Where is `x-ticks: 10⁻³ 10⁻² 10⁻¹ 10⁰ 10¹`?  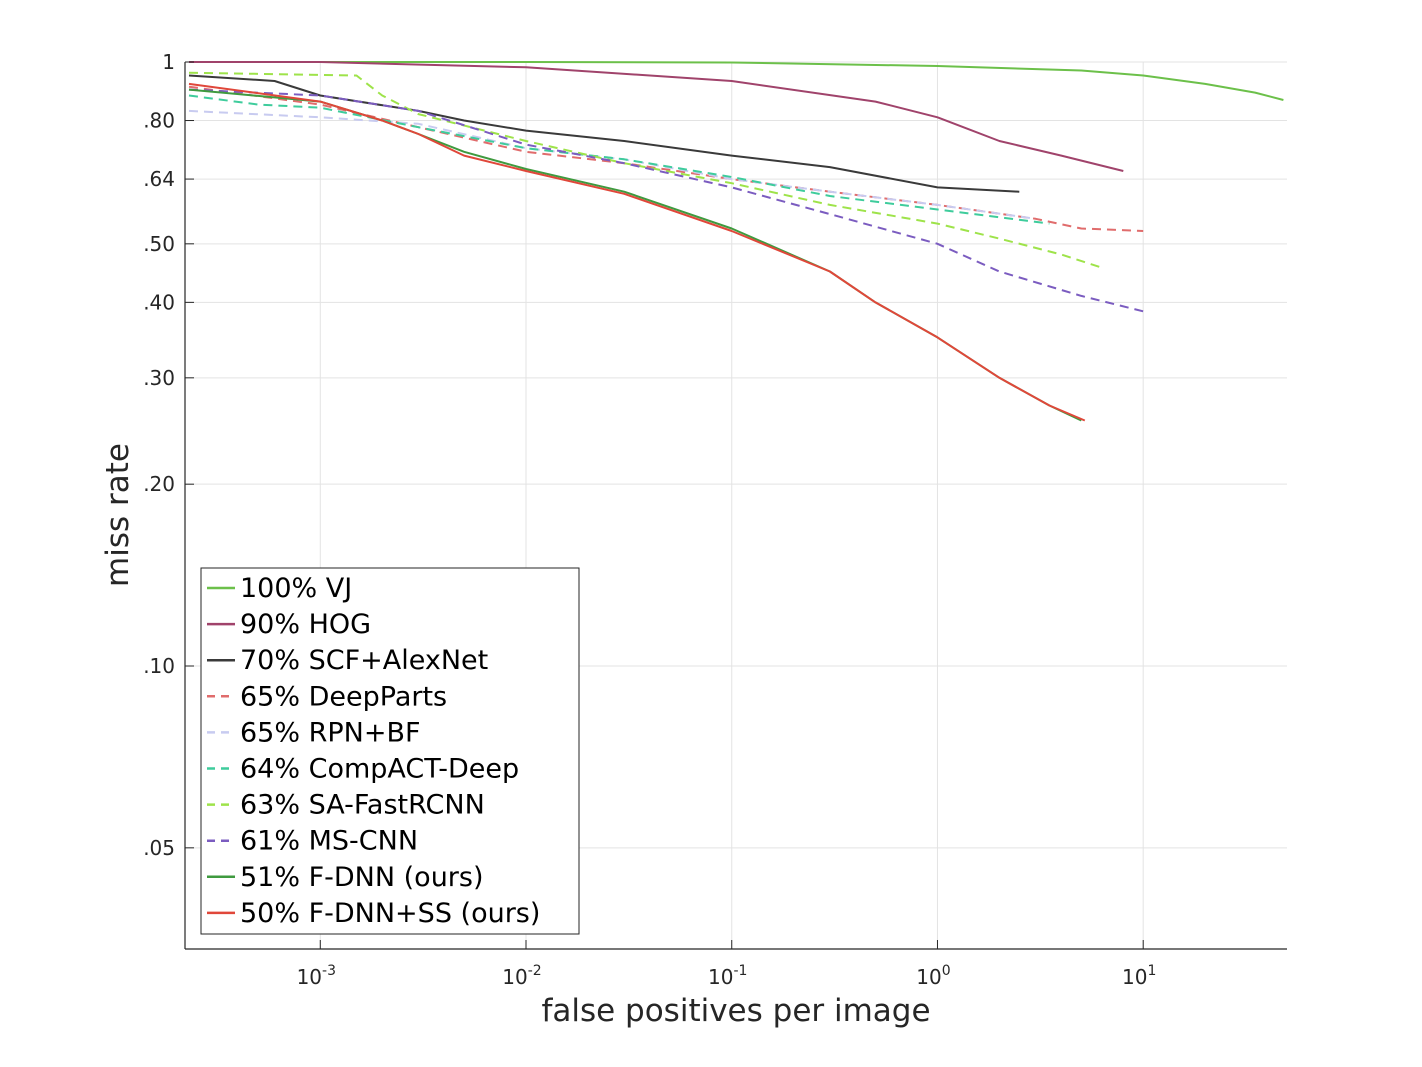 x-ticks: 10⁻³ 10⁻² 10⁻¹ 10⁰ 10¹ is located at coordinates (726, 964).